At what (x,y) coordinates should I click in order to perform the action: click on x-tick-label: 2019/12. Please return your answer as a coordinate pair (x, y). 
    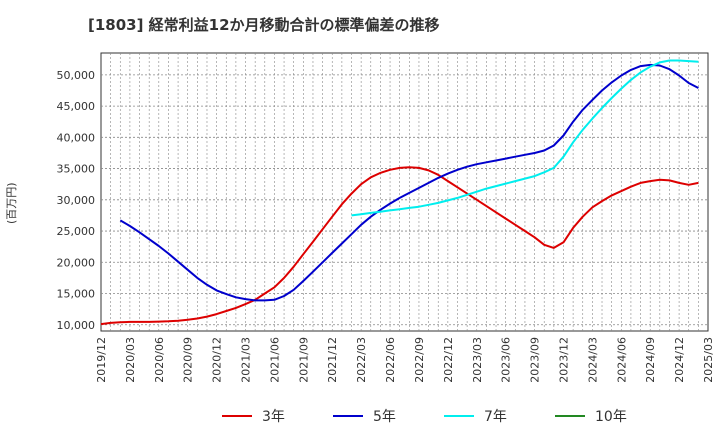
    Looking at the image, I should click on (101, 360).